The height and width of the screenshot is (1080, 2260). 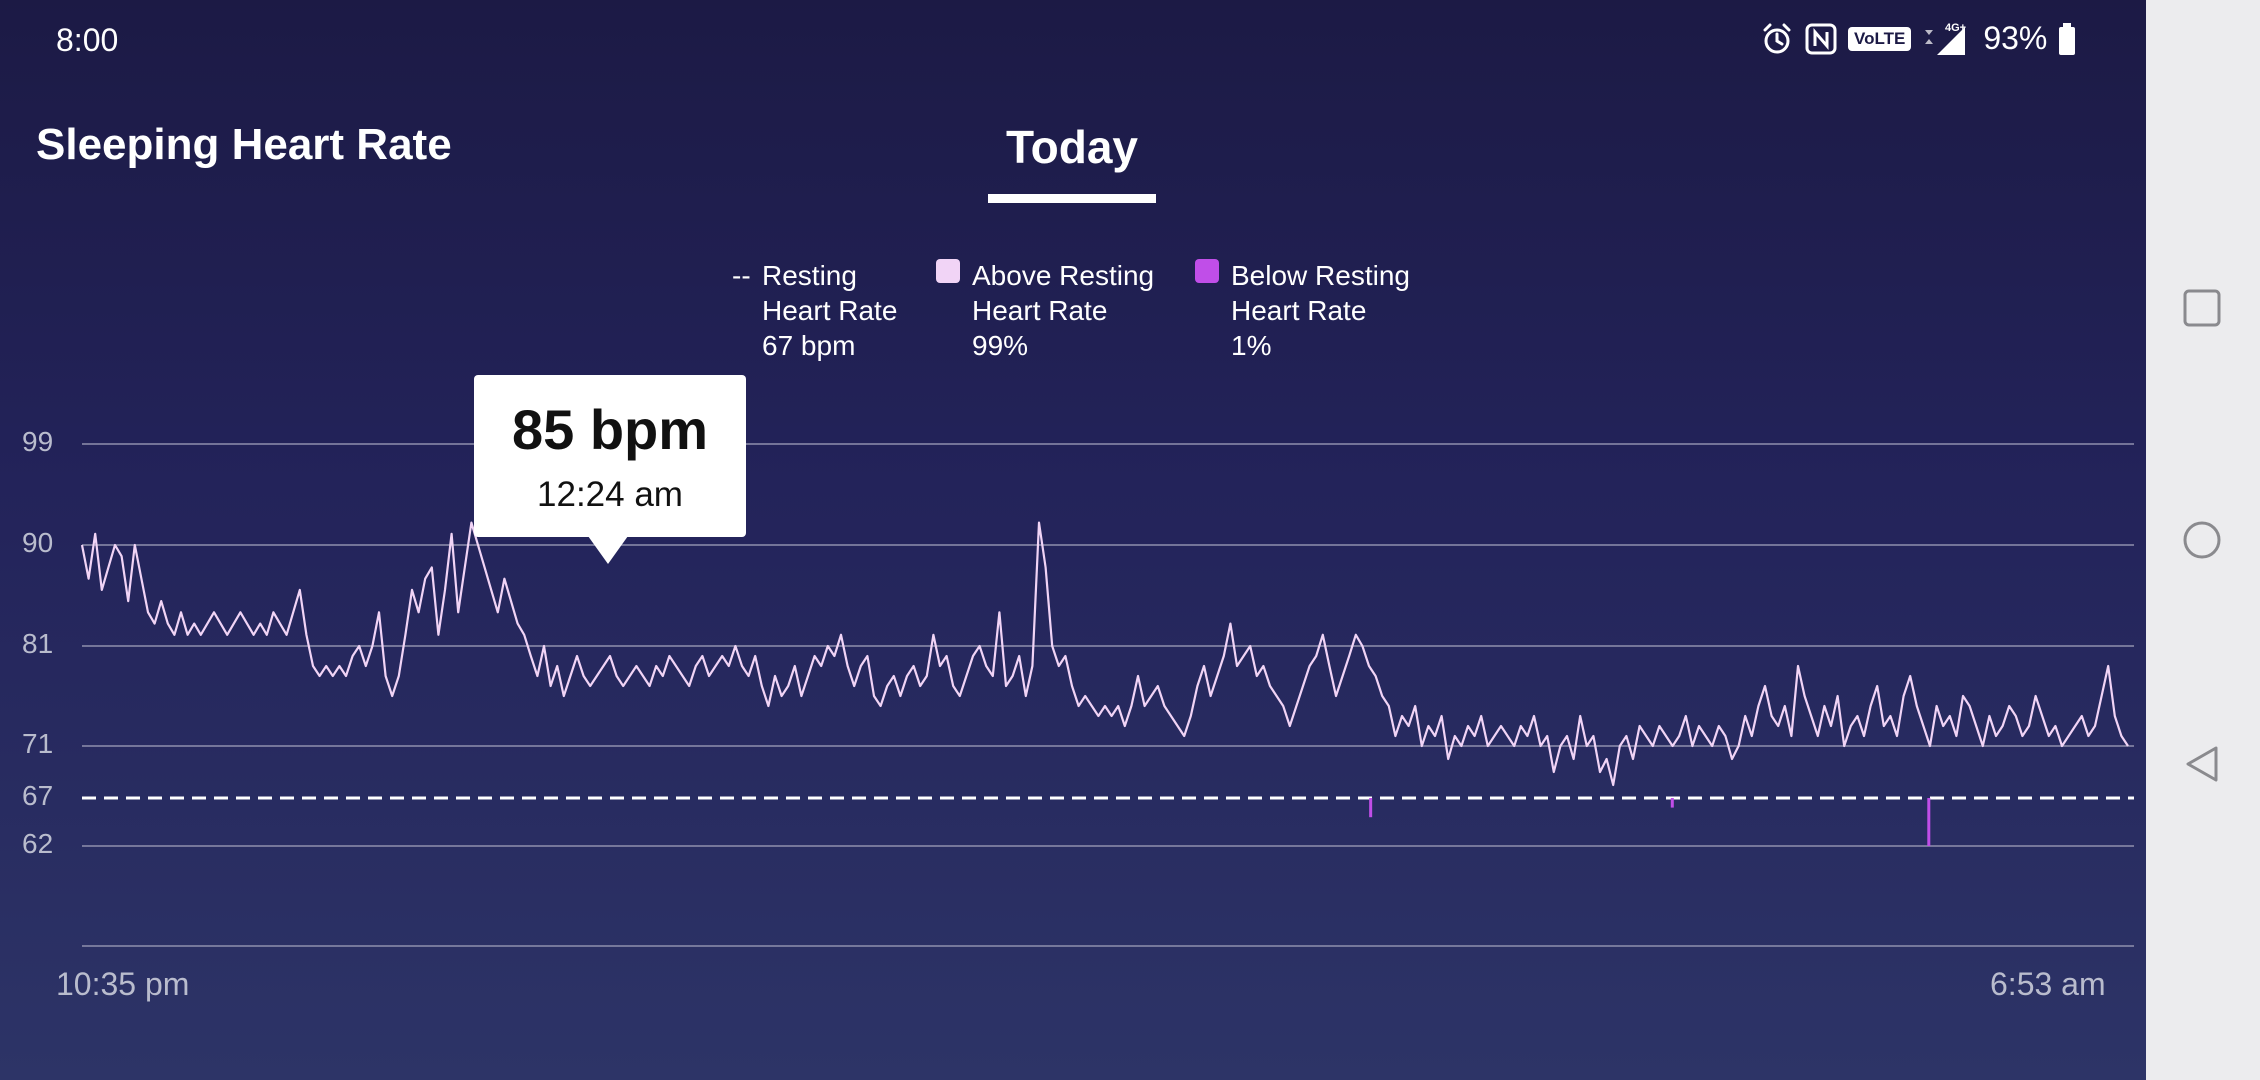 I want to click on tooltip-time: 12:24 am, so click(x=610, y=494).